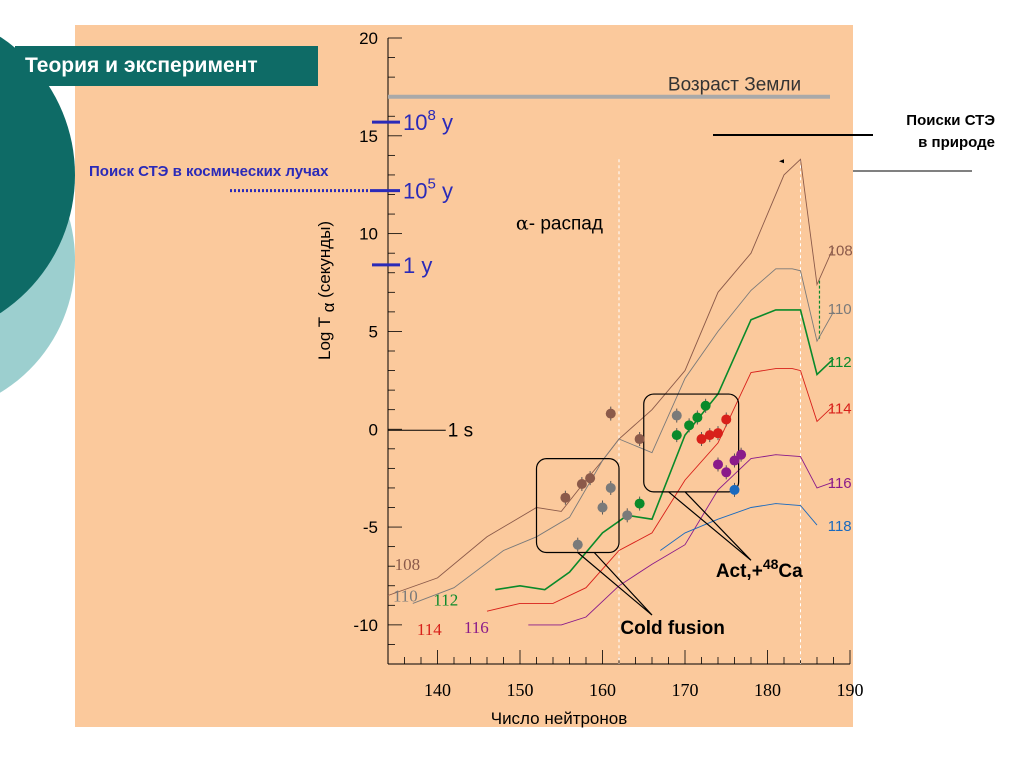 This screenshot has height=768, width=1024. What do you see at coordinates (428, 121) in the screenshot?
I see `time-marker-label: 108 y` at bounding box center [428, 121].